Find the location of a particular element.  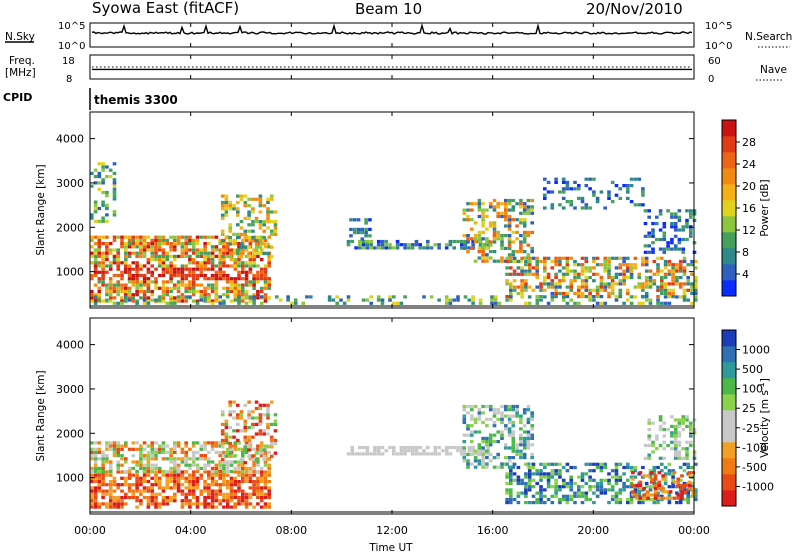

nave-label: Nave is located at coordinates (773, 70).